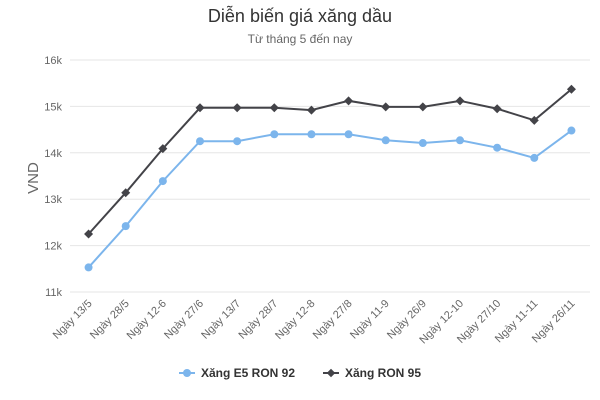 The height and width of the screenshot is (400, 600). Describe the element at coordinates (53, 247) in the screenshot. I see `y-tick-label: 12k` at that location.